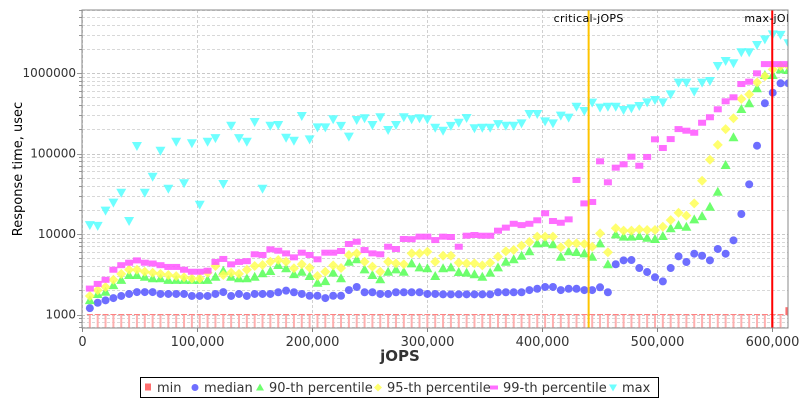 The width and height of the screenshot is (800, 404). What do you see at coordinates (636, 388) in the screenshot?
I see `legend-label: max` at bounding box center [636, 388].